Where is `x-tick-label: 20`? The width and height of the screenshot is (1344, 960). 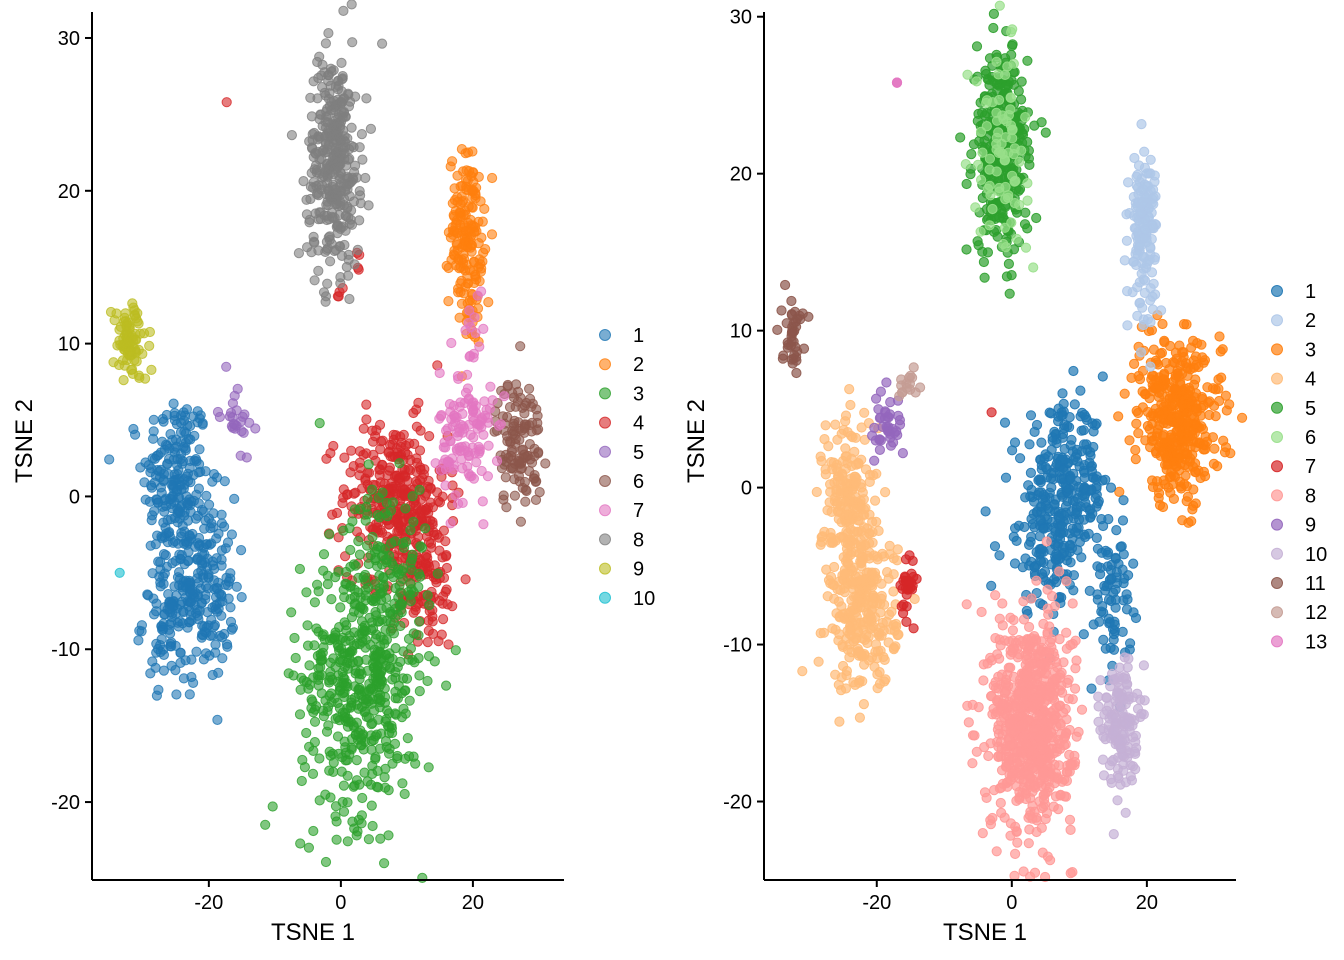 x-tick-label: 20 is located at coordinates (473, 903).